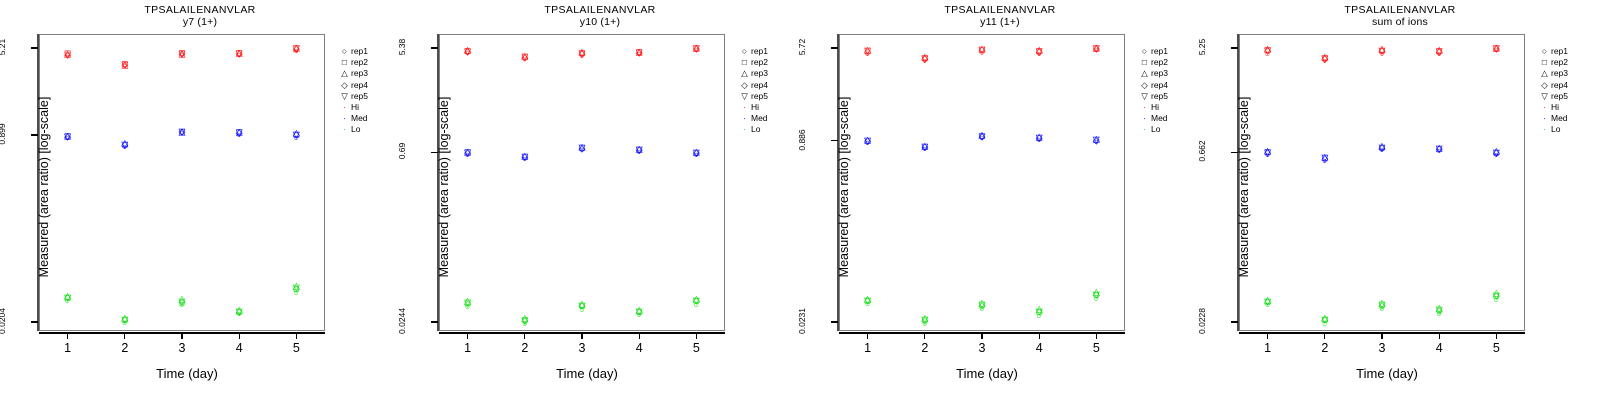 This screenshot has height=400, width=1600. What do you see at coordinates (402, 47) in the screenshot?
I see `y-axis-tick-label: 5.38` at bounding box center [402, 47].